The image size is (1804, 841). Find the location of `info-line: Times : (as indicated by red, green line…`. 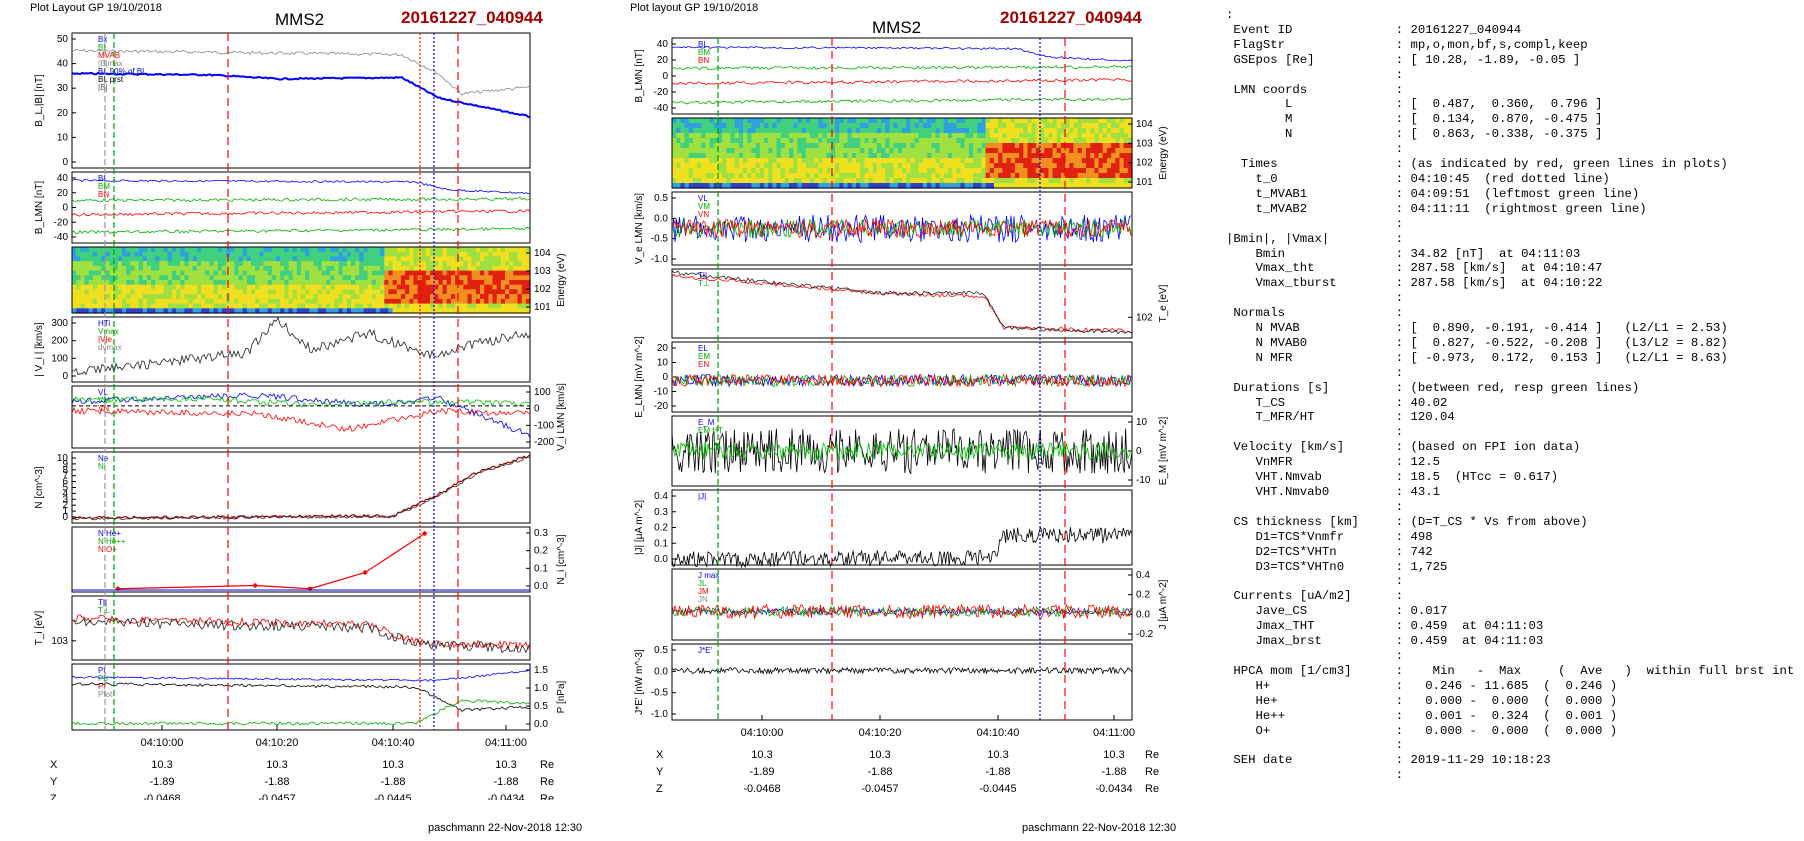

info-line: Times : (as indicated by red, green line… is located at coordinates (1477, 164).